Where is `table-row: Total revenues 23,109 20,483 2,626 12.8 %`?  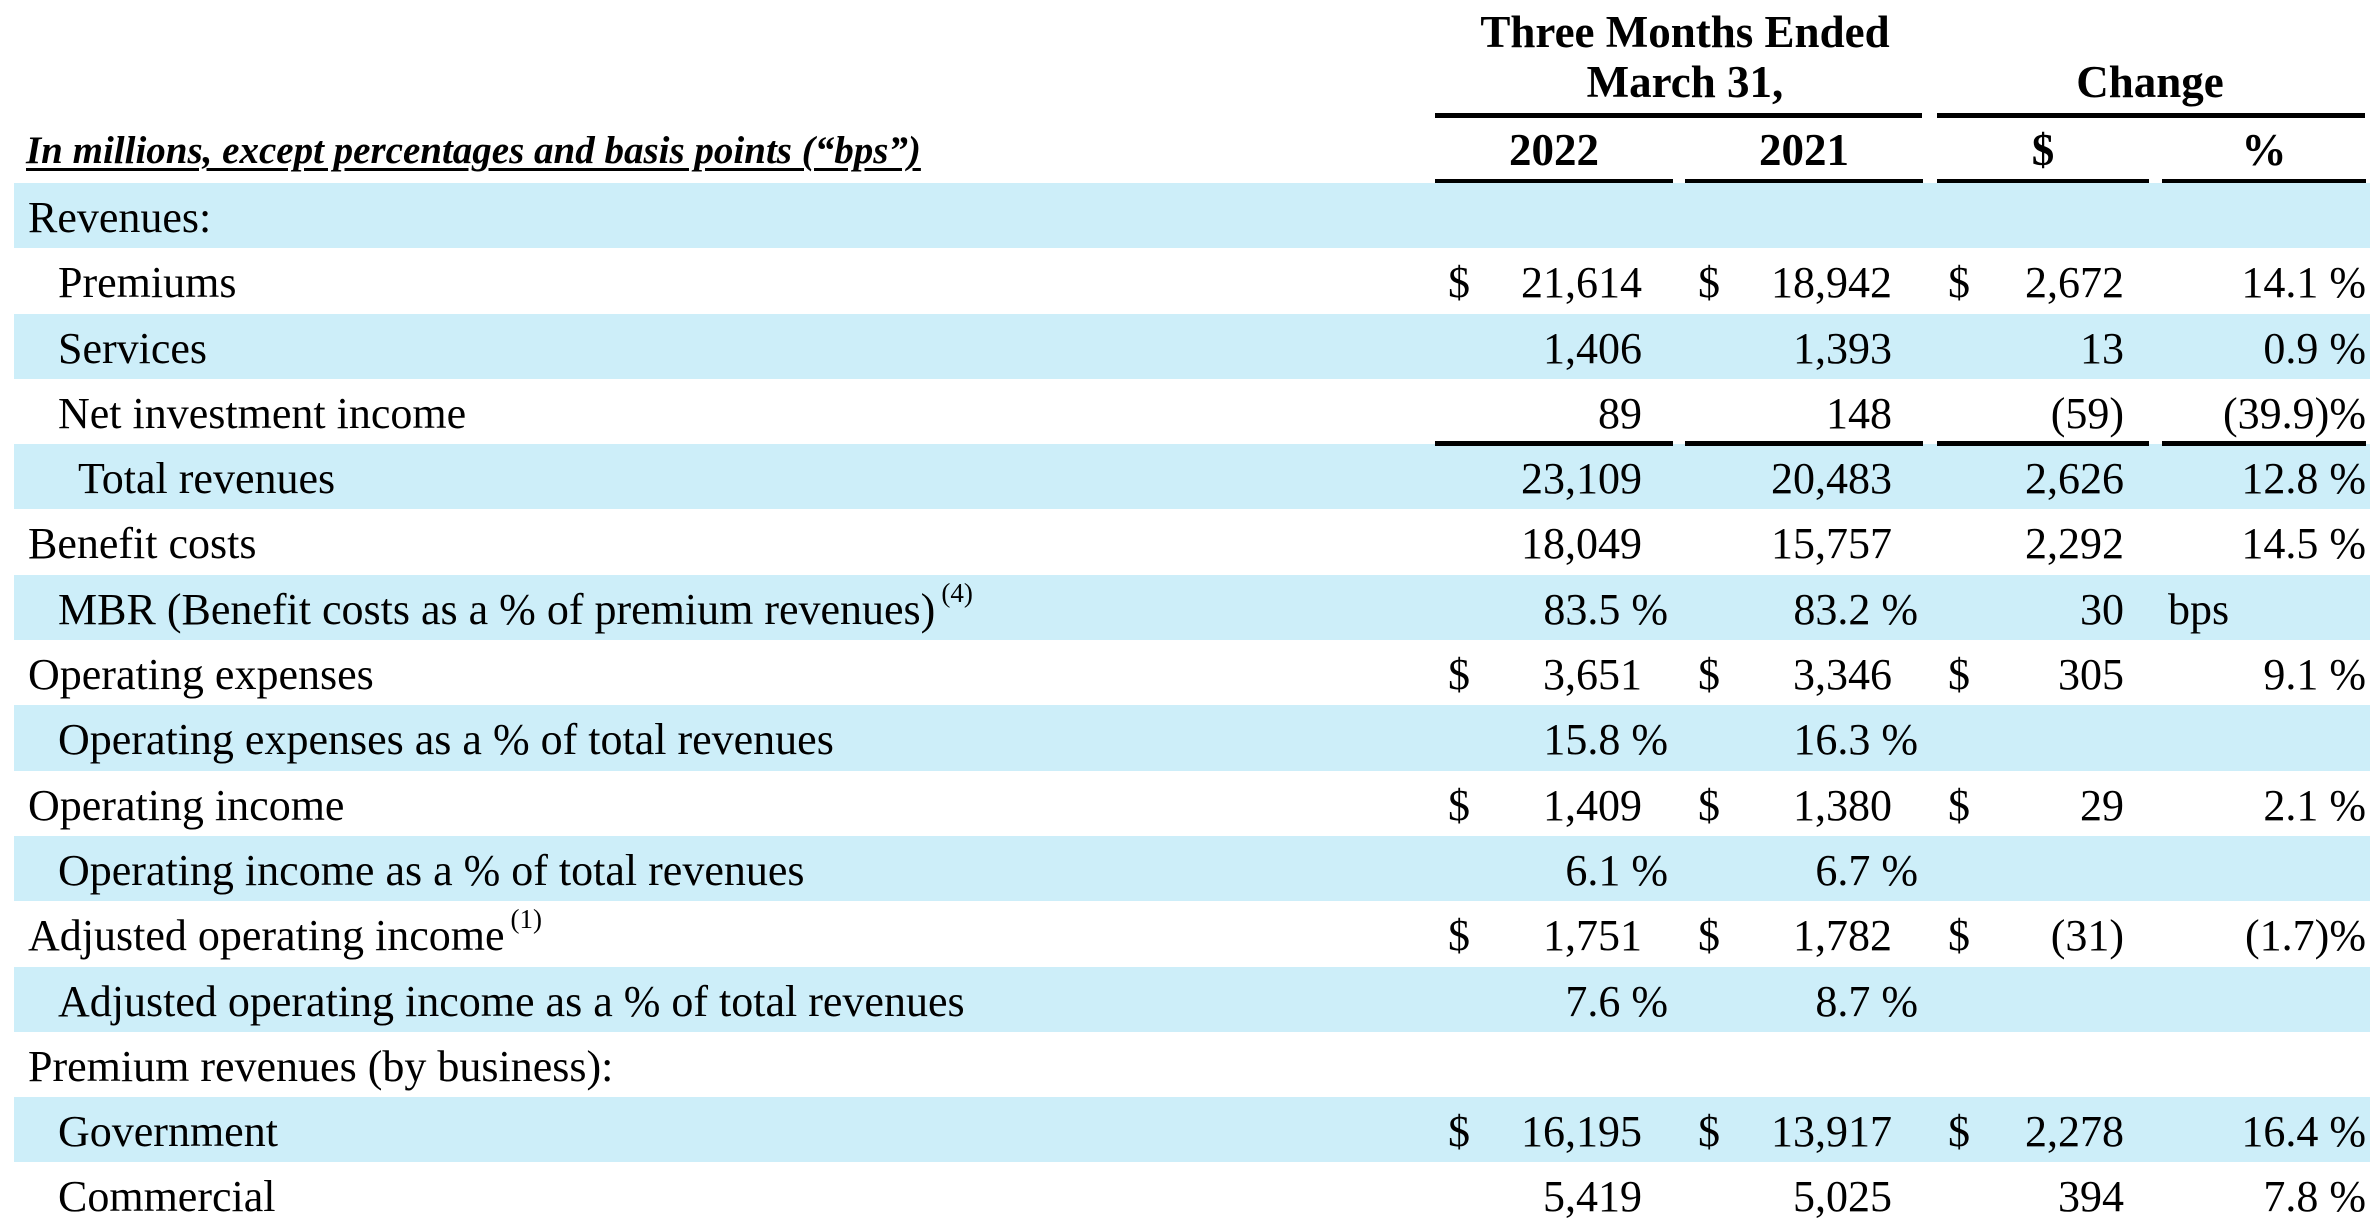
table-row: Total revenues 23,109 20,483 2,626 12.8 % is located at coordinates (1190, 475).